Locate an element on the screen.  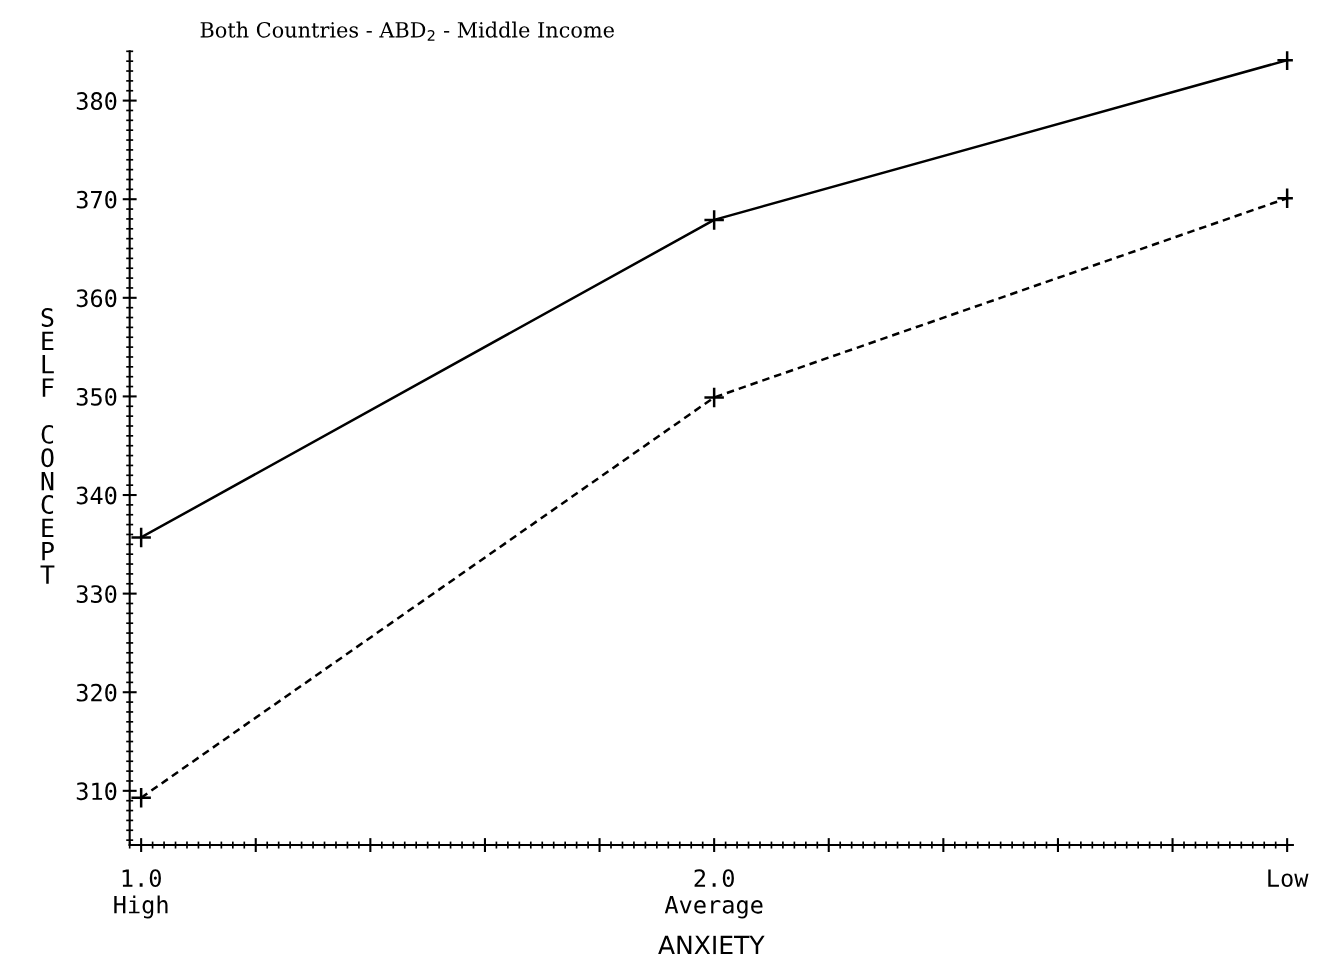
y-tick-label: 340 is located at coordinates (96, 495).